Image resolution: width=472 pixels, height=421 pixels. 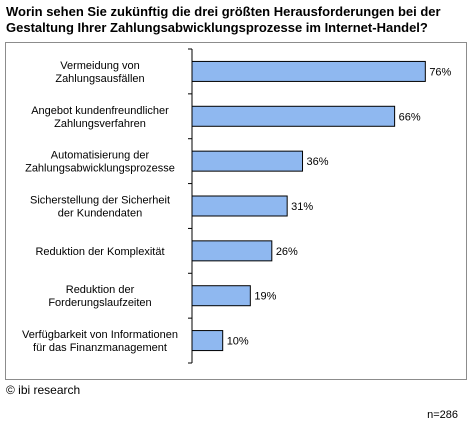 I want to click on category-label-line: Verfügbarkeit von Informationen, so click(x=100, y=335).